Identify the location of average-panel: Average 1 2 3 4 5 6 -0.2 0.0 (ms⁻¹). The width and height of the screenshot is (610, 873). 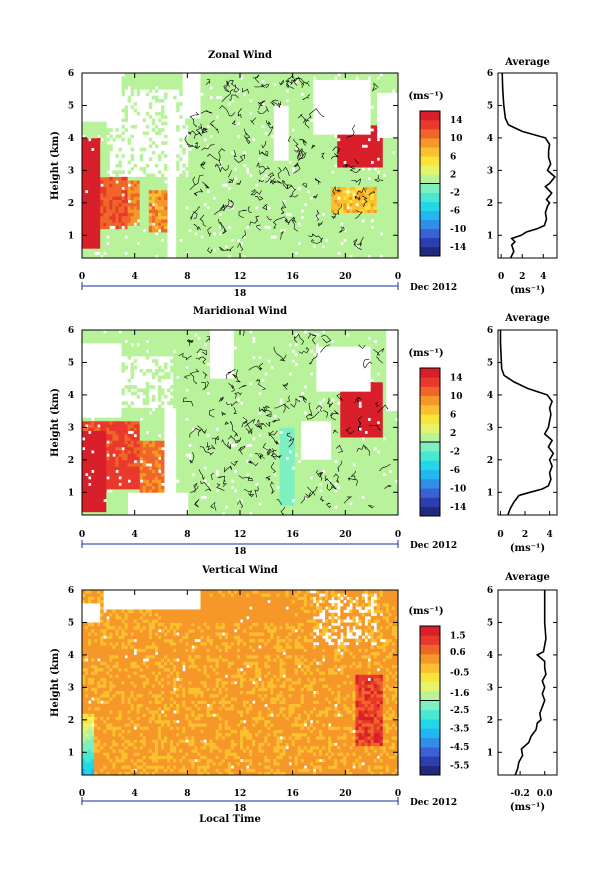
(522, 692).